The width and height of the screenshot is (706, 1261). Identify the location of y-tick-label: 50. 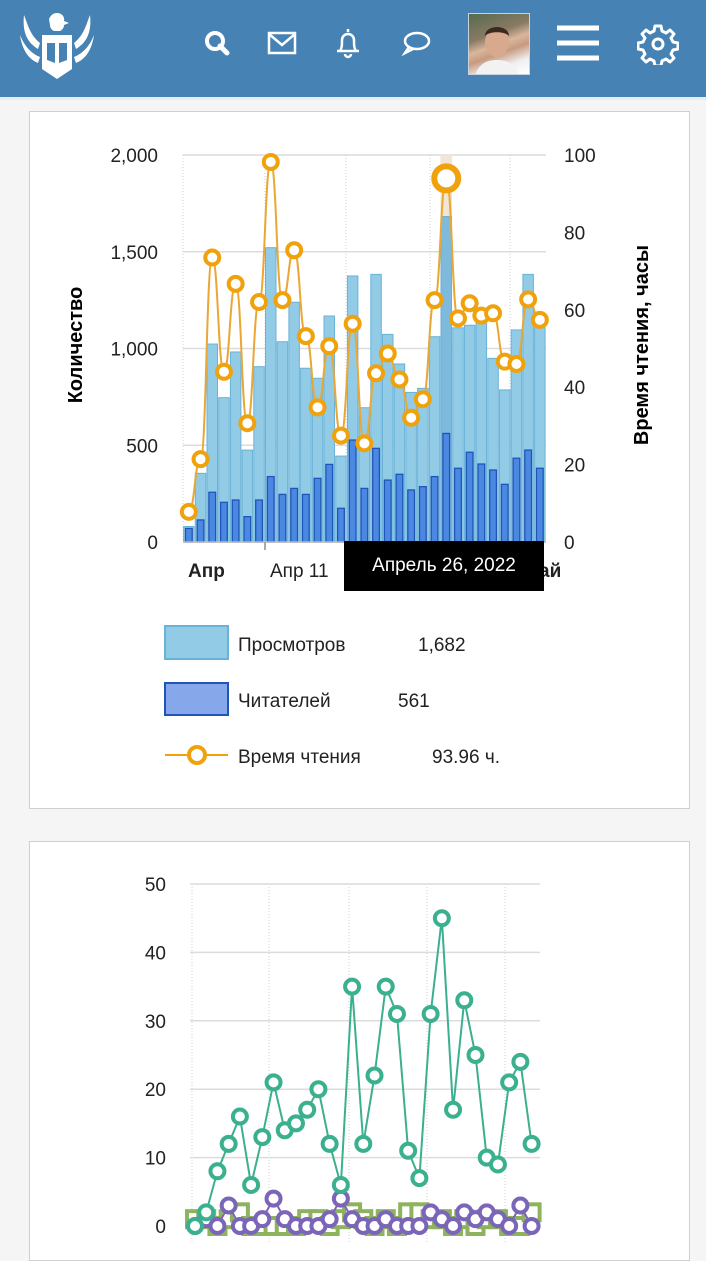
(155, 885).